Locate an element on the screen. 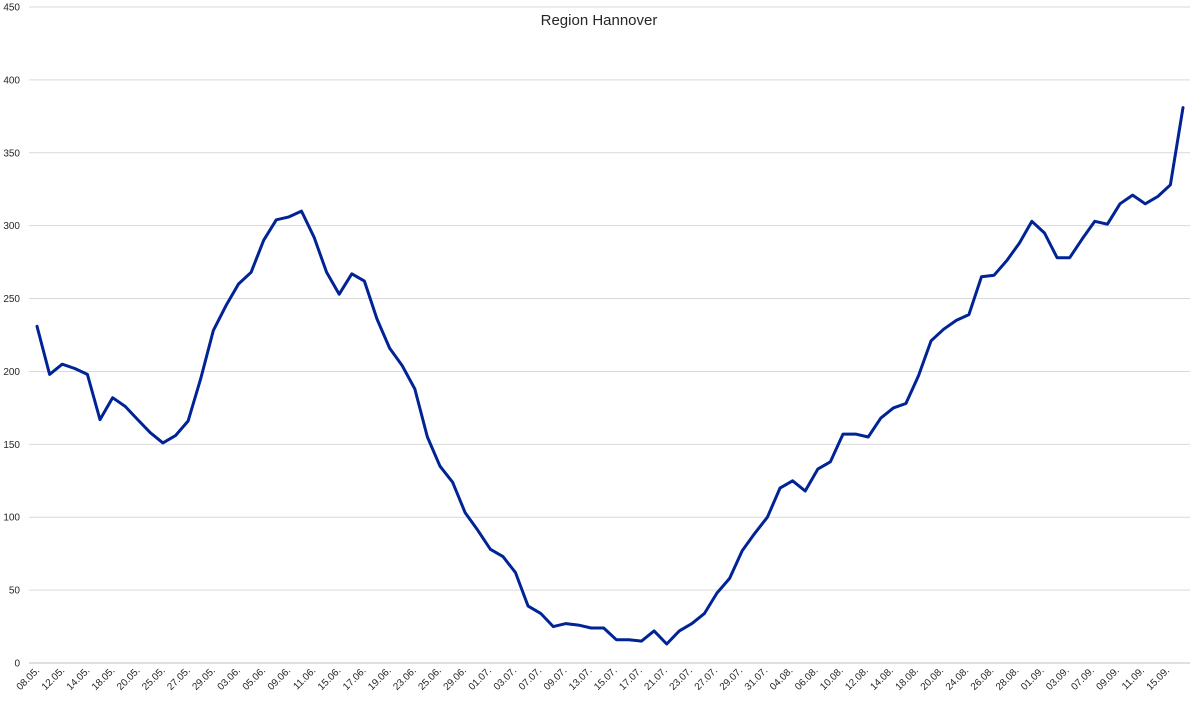  x-tick-label: 26.08. is located at coordinates (982, 678).